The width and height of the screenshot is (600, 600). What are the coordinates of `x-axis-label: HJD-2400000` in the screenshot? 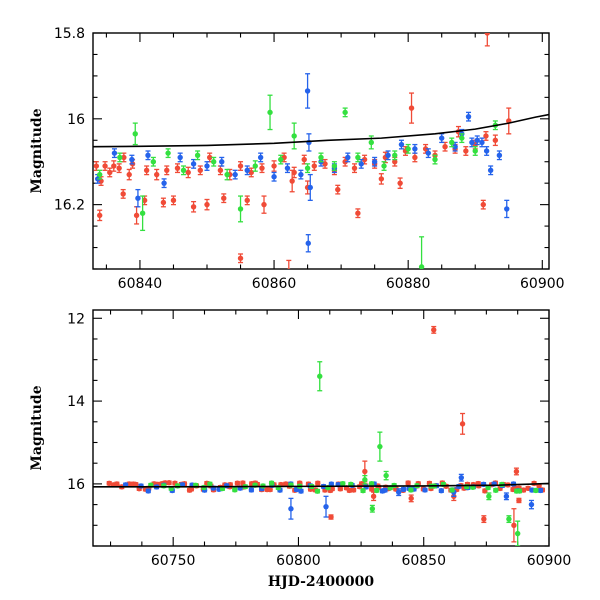 It's located at (321, 582).